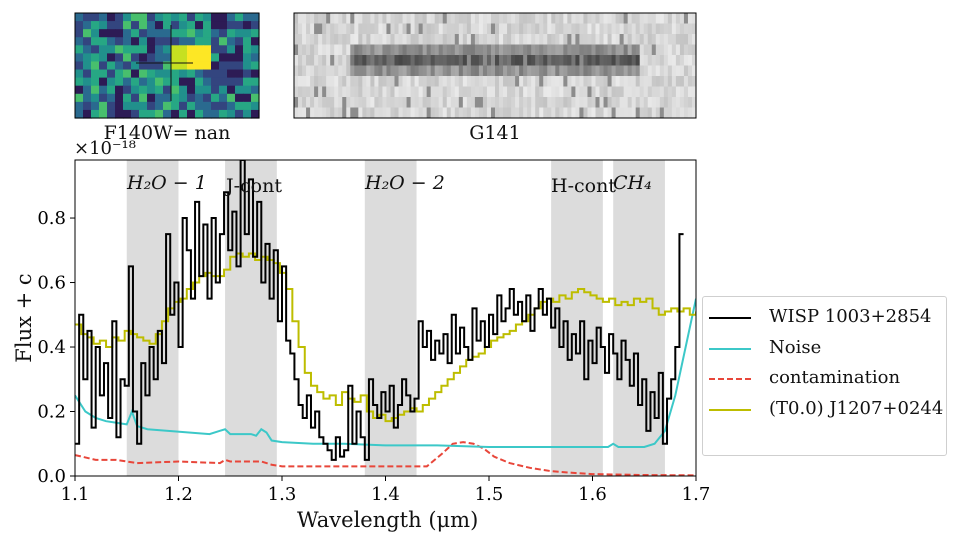 The image size is (957, 545). I want to click on band-label-h2o-2: H₂O − 2, so click(405, 183).